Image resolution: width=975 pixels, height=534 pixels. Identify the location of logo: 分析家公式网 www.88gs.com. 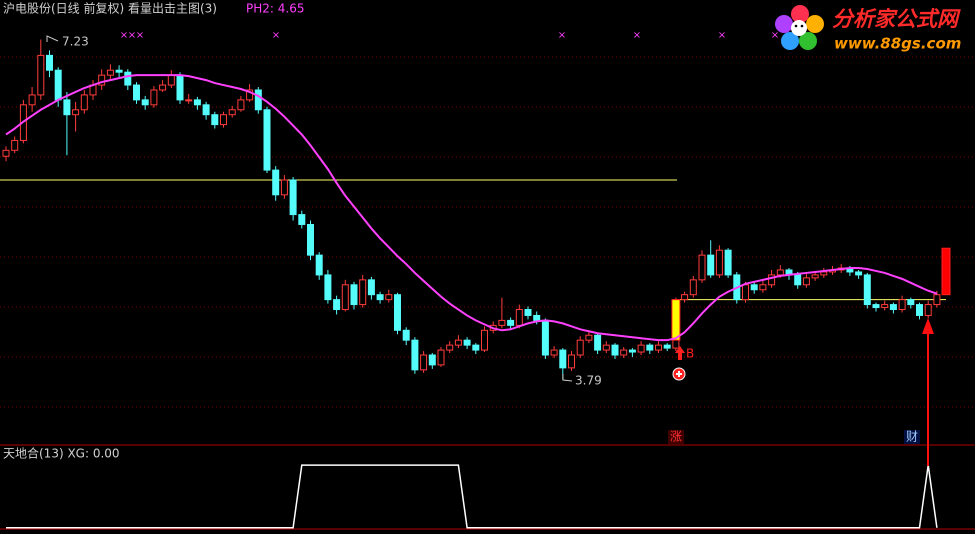
(868, 29).